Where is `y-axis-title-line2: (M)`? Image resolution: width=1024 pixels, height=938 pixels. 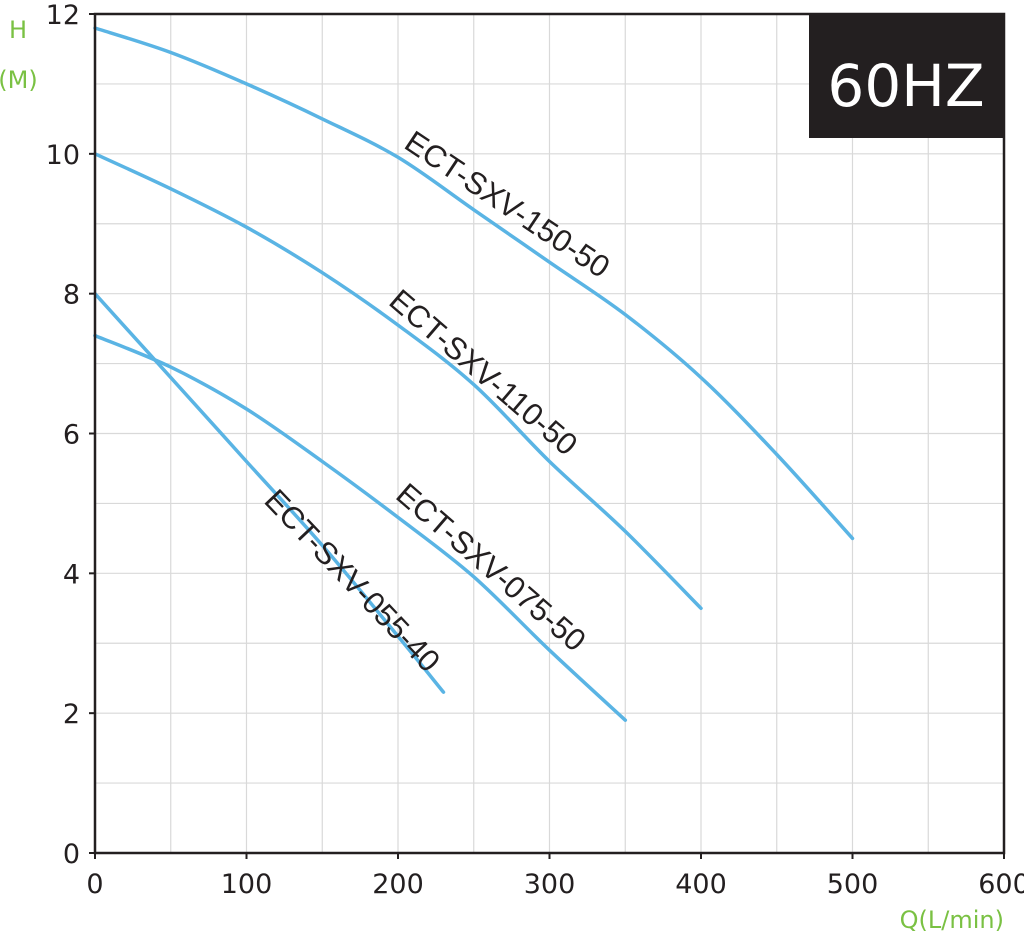 y-axis-title-line2: (M) is located at coordinates (19, 80).